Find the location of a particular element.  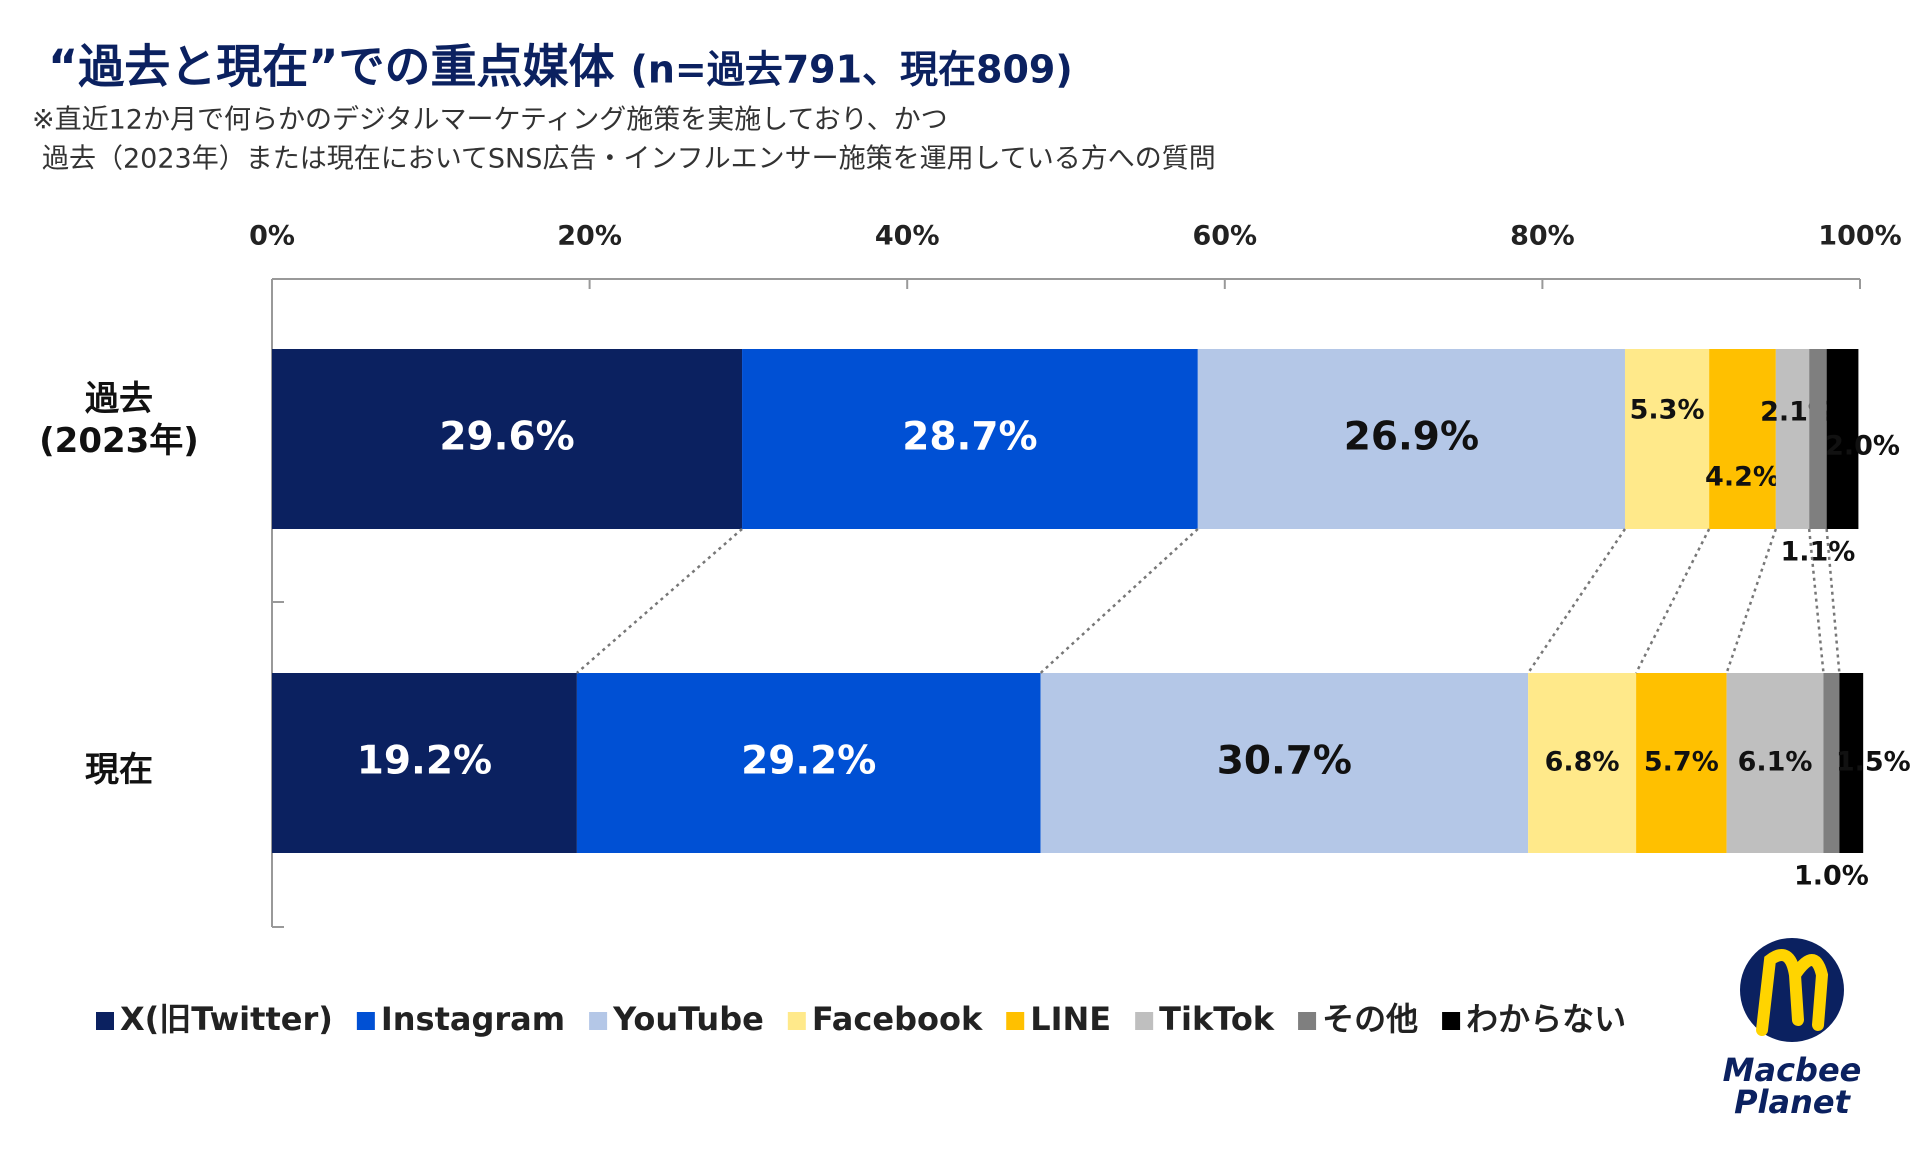

logo-text: Planet is located at coordinates (1793, 1102).